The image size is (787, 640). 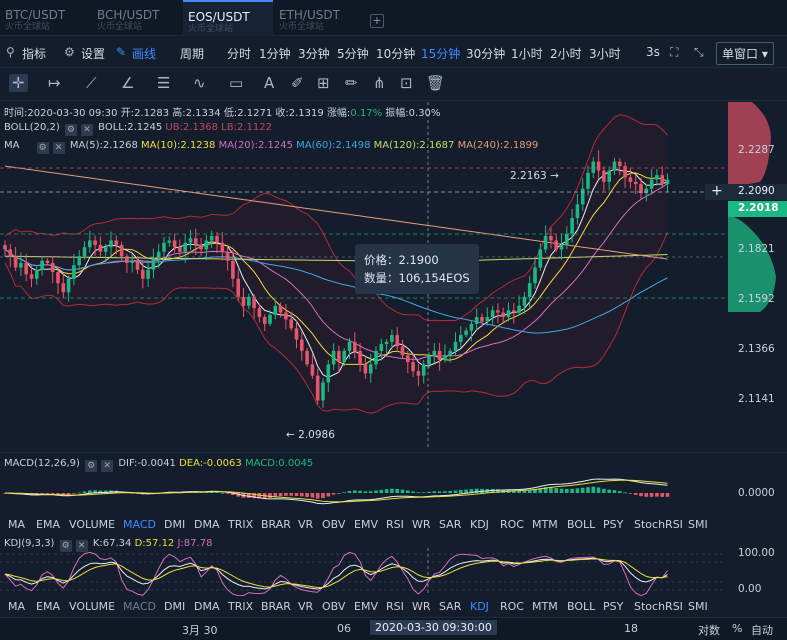 What do you see at coordinates (314, 54) in the screenshot?
I see `period-3m: 3分钟` at bounding box center [314, 54].